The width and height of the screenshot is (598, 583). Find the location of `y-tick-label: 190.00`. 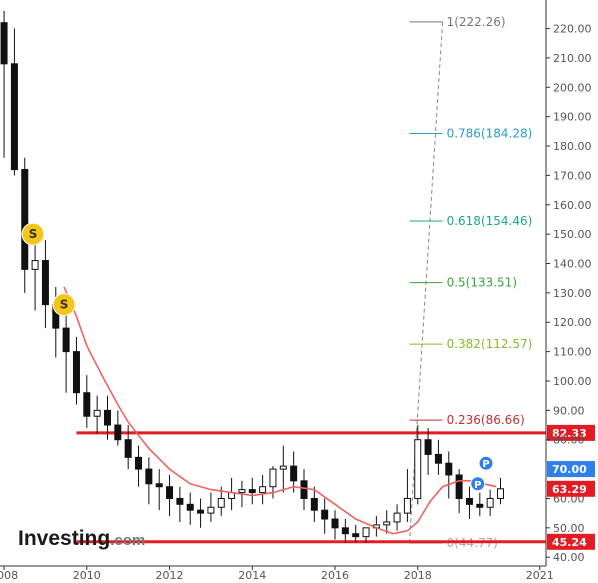

y-tick-label: 190.00 is located at coordinates (572, 117).